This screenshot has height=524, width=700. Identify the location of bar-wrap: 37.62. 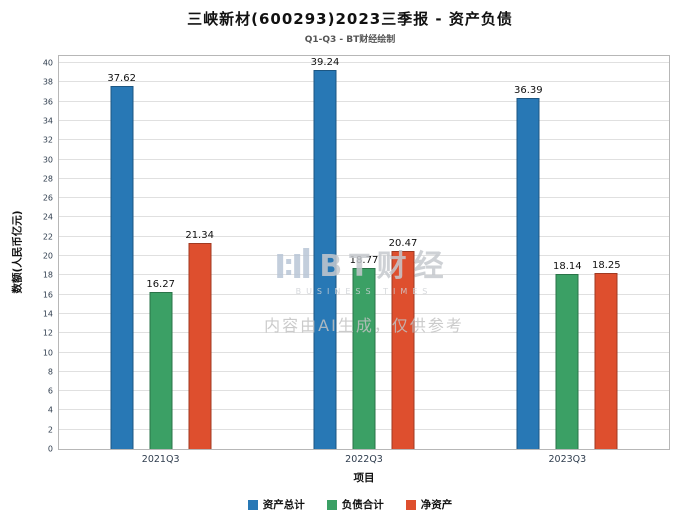
(121, 252).